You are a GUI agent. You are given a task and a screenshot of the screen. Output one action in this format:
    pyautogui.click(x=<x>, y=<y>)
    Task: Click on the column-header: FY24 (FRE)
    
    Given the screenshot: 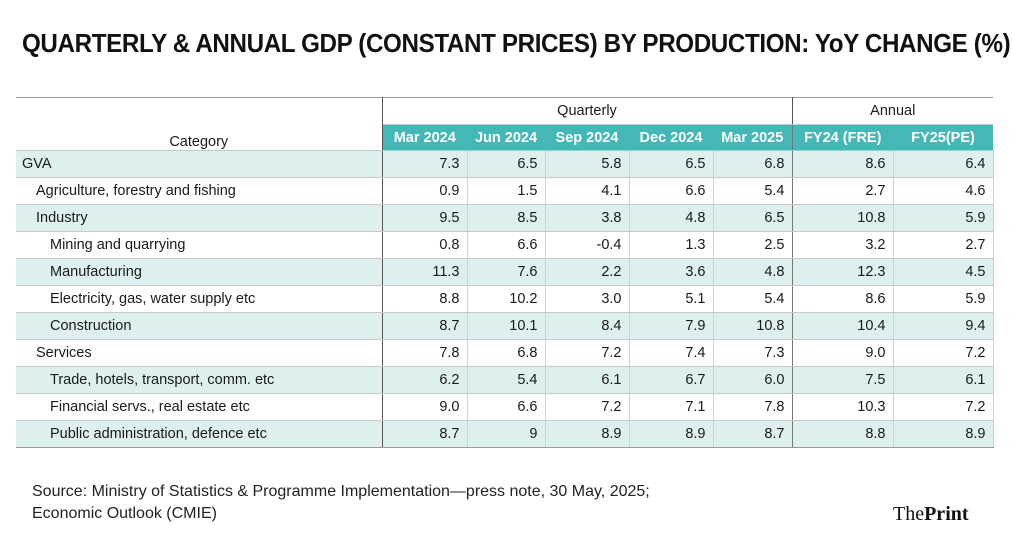 What is the action you would take?
    pyautogui.click(x=842, y=137)
    